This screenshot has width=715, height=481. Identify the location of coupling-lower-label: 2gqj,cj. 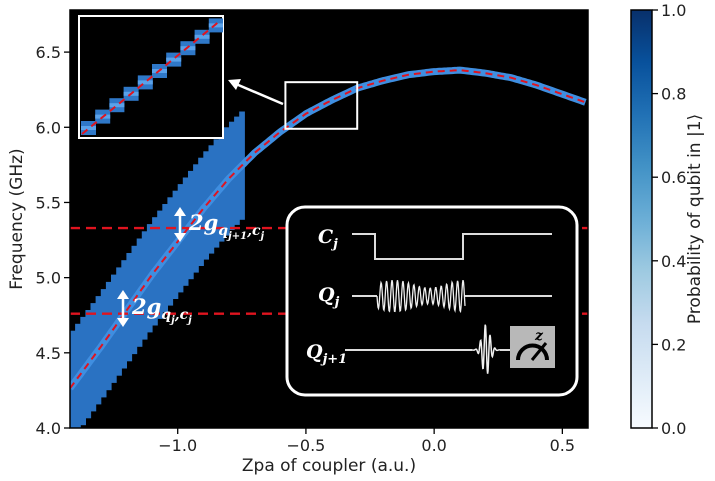
(161, 310).